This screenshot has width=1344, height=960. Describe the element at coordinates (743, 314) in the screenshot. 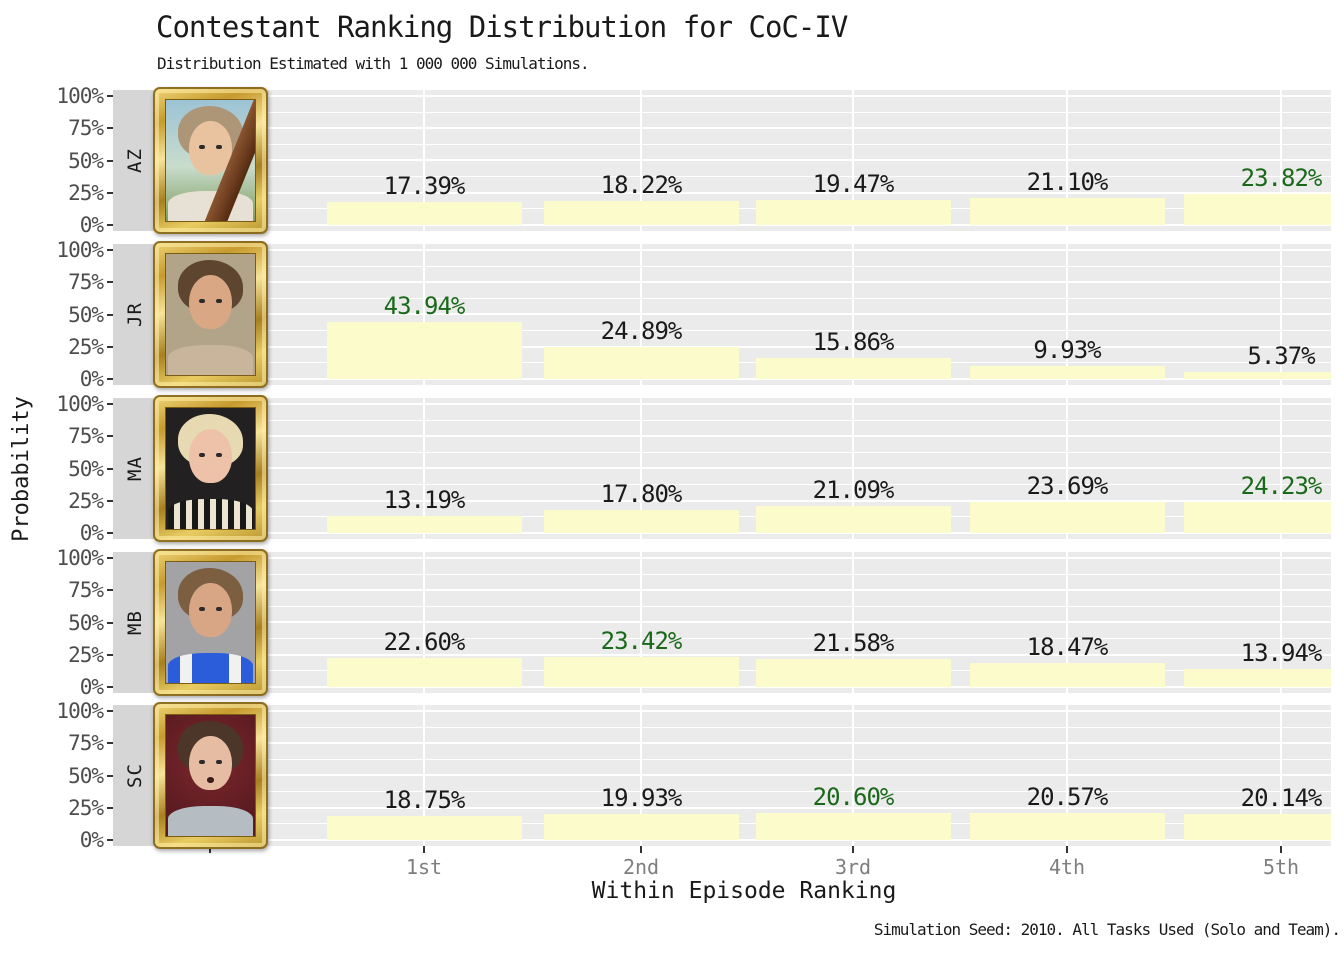

I see `grid-panel: 43.94% 24.89% 15.86% 9.93% 5.37%` at that location.